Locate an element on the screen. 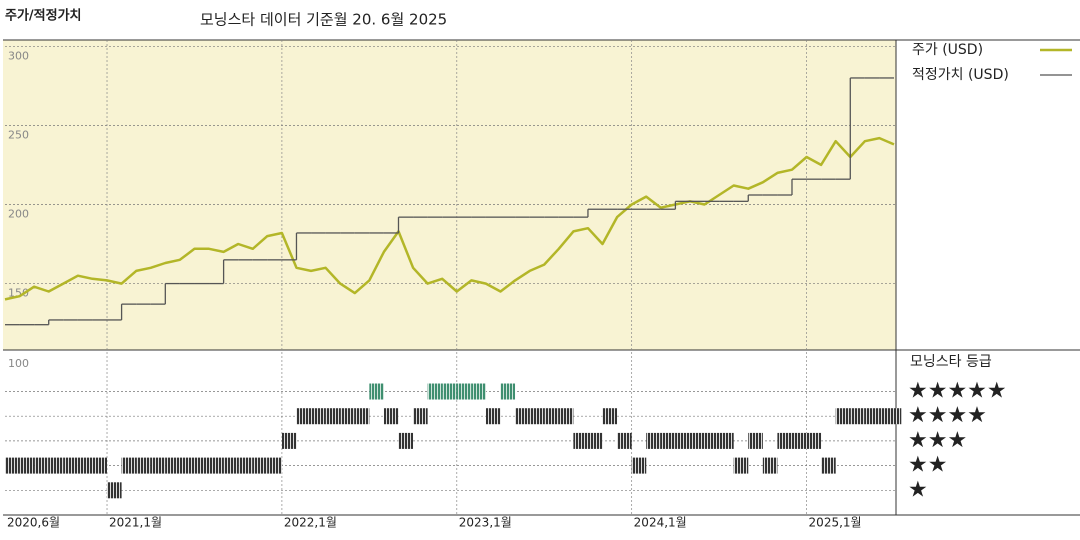 The image size is (1080, 540). y-tick-label: 300 is located at coordinates (18, 55).